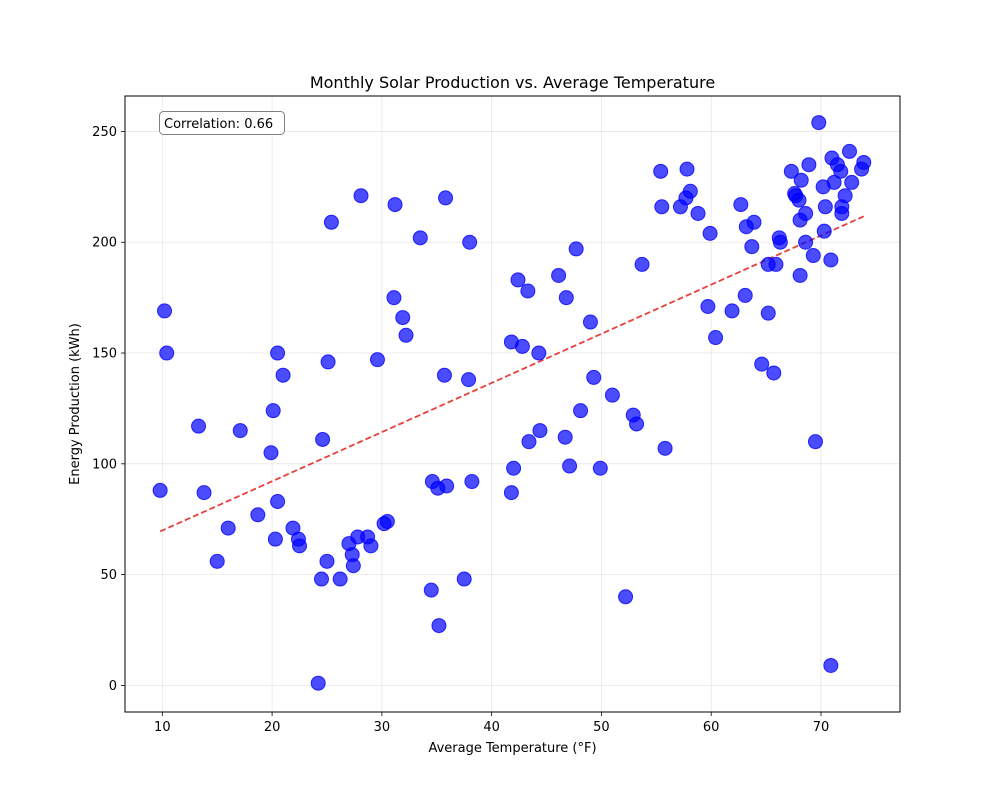  Describe the element at coordinates (104, 243) in the screenshot. I see `y-tick-label: 200` at that location.